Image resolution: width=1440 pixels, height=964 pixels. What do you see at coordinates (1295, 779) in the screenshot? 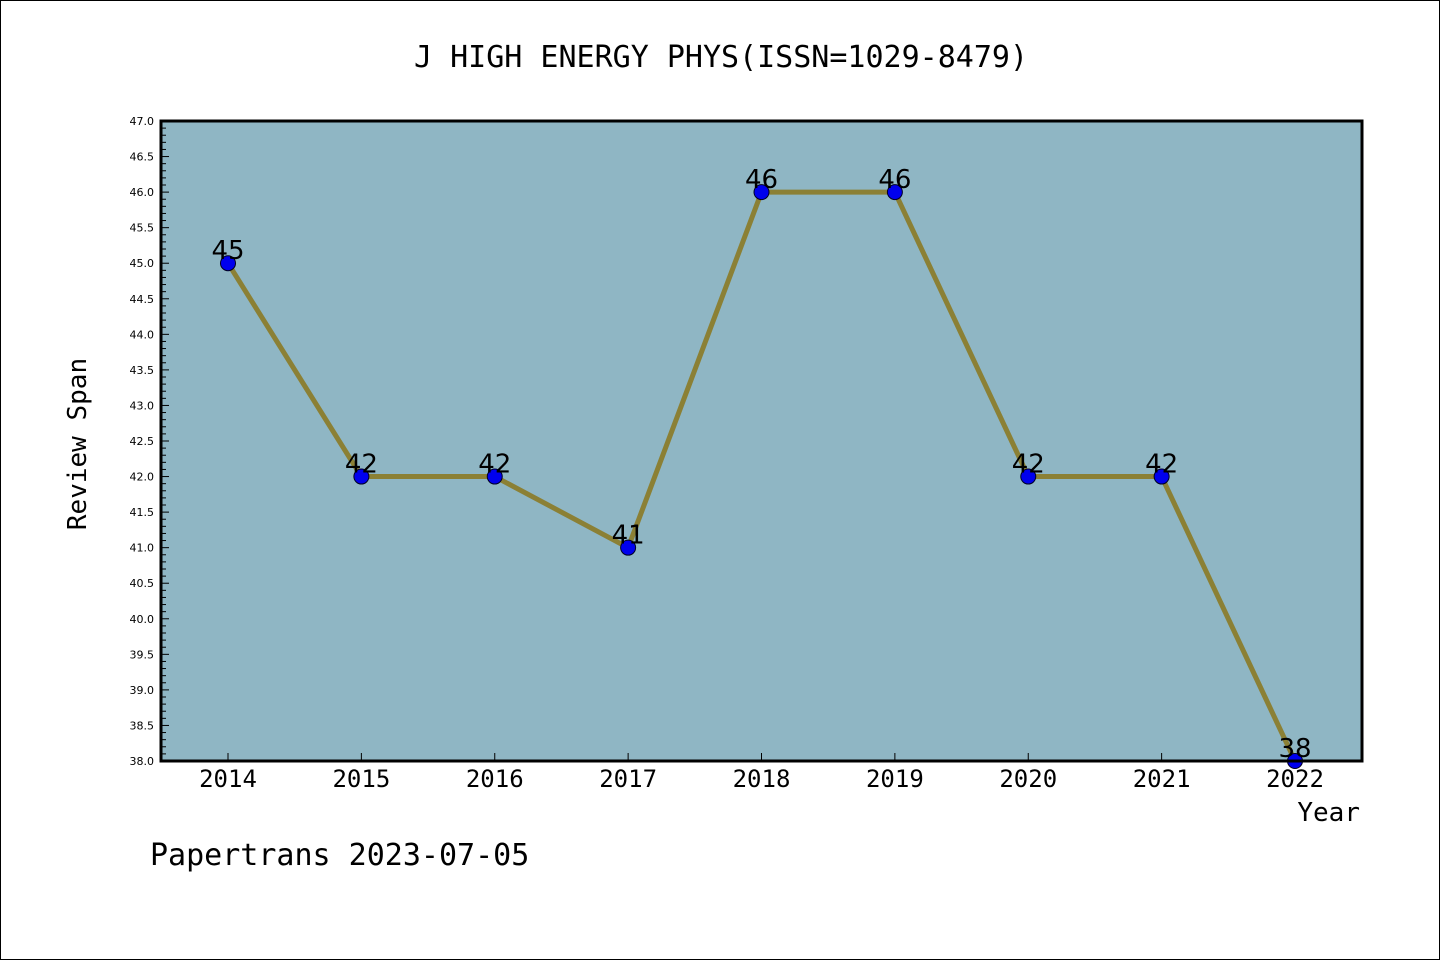
I see `x-tick-label: 2022` at bounding box center [1295, 779].